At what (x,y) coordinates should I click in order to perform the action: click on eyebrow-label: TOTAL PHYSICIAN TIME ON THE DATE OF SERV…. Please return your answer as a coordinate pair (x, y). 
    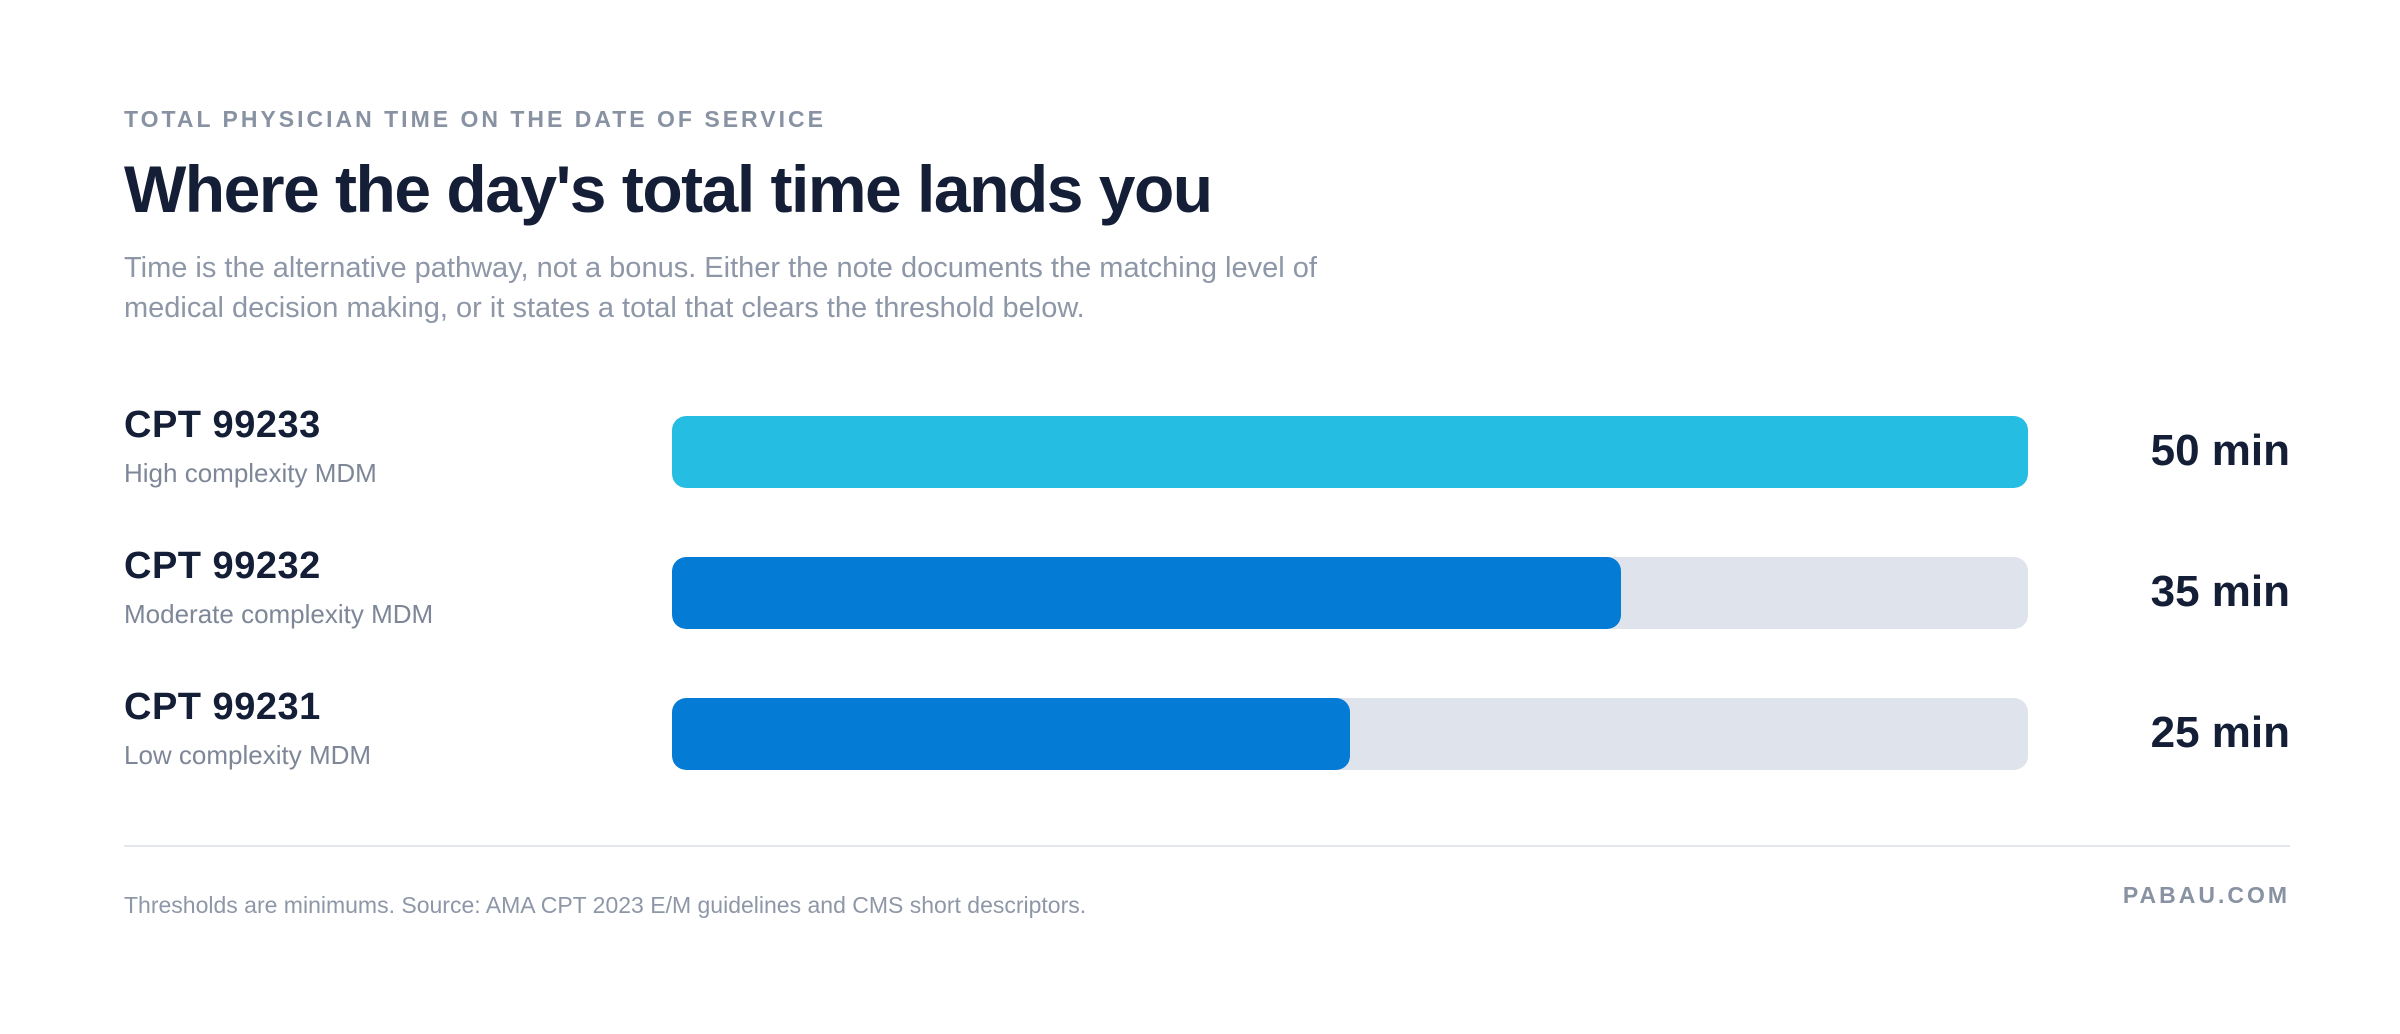
    Looking at the image, I should click on (475, 119).